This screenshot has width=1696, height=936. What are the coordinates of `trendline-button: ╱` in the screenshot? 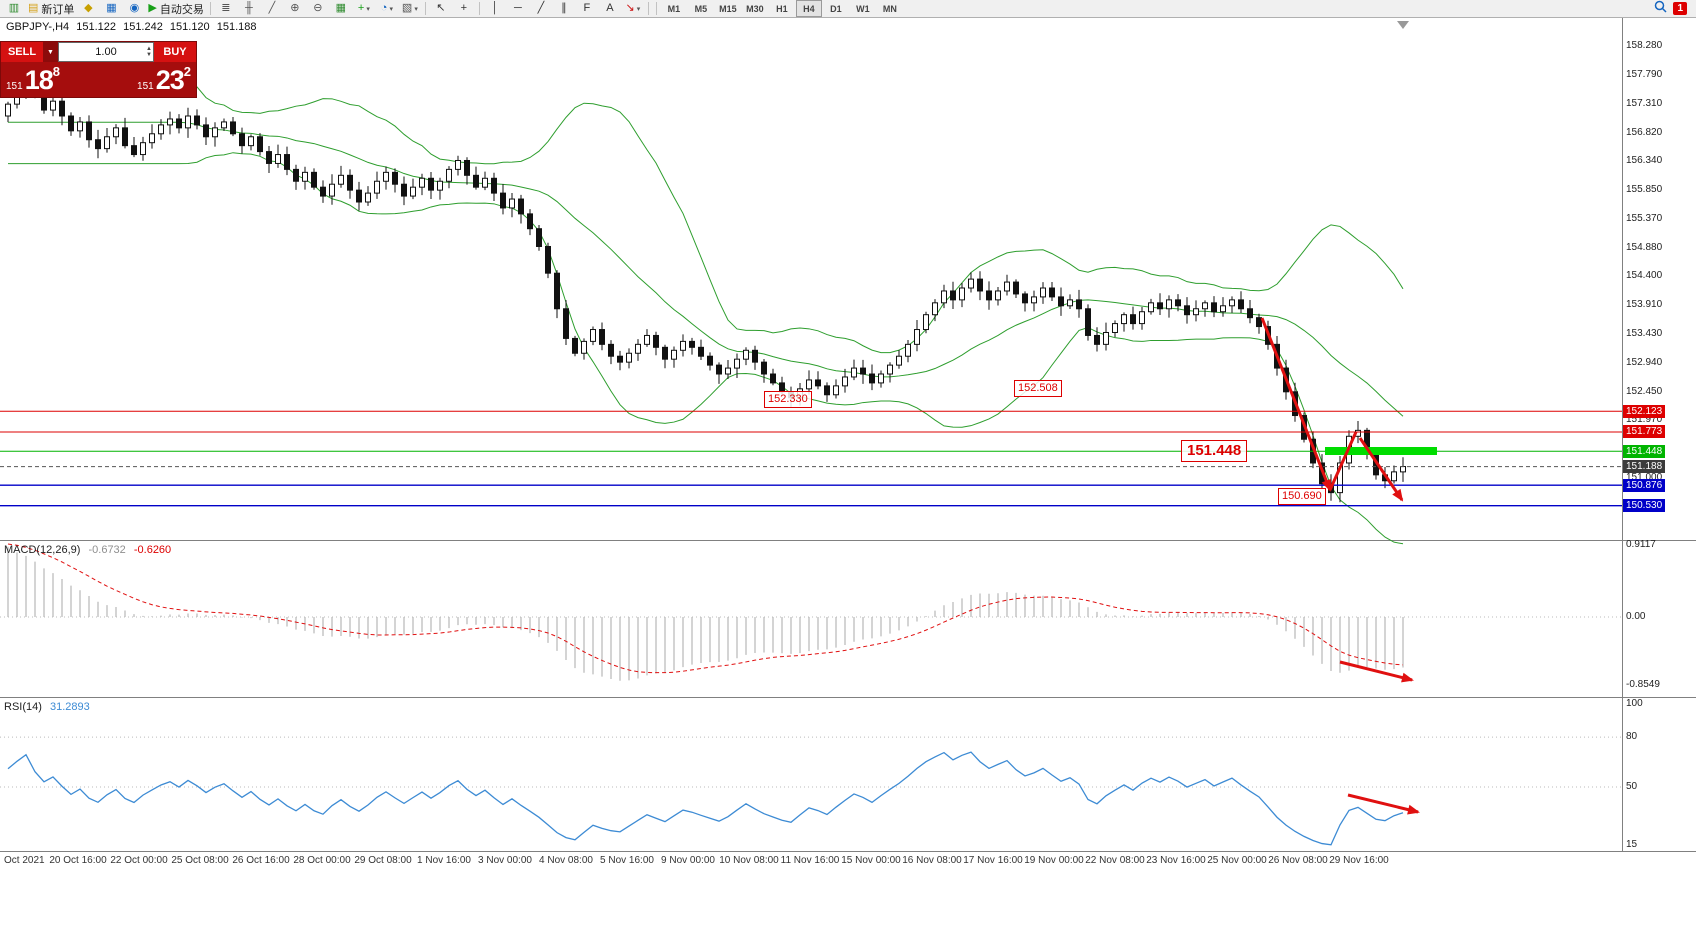 It's located at (541, 9).